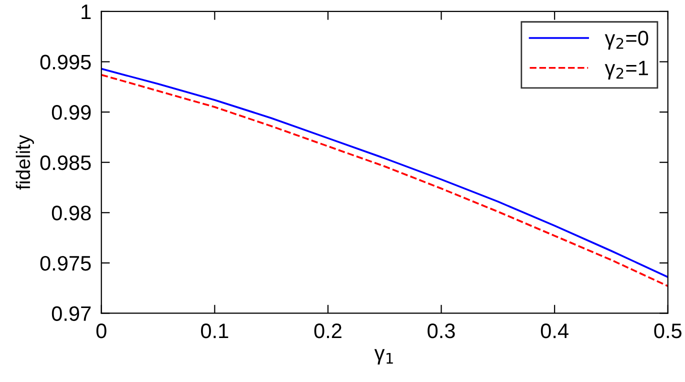 This screenshot has width=685, height=382. What do you see at coordinates (71, 112) in the screenshot?
I see `y-tick-label: 0.99` at bounding box center [71, 112].